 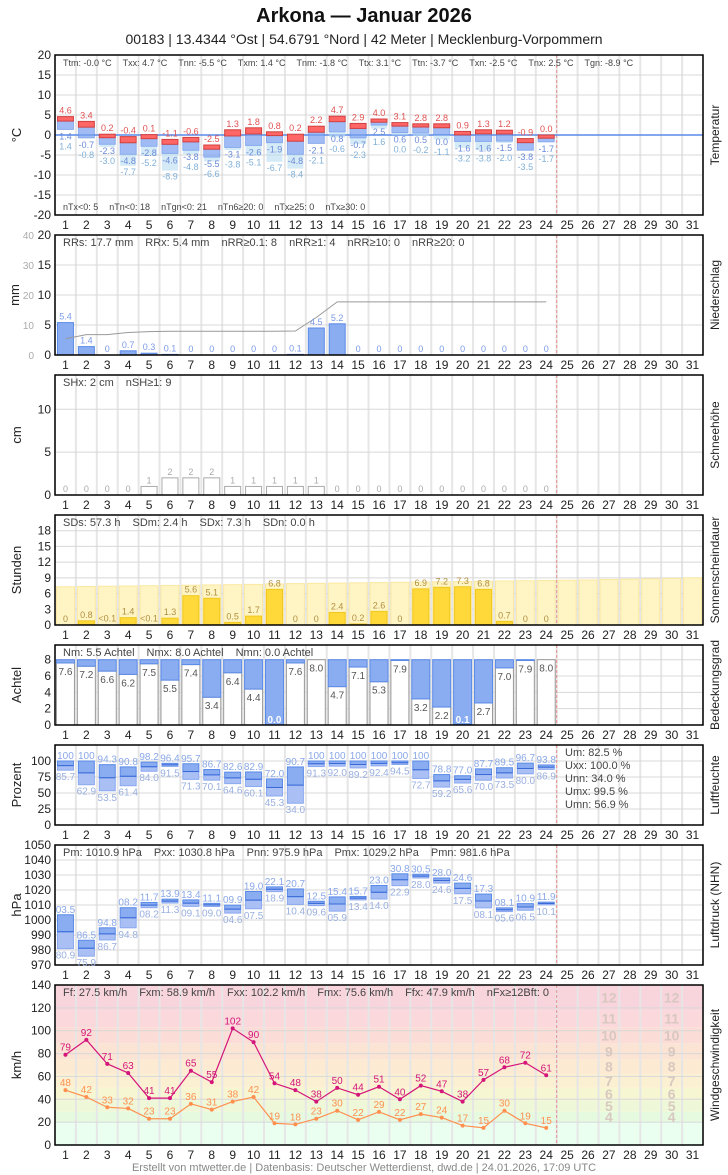 What do you see at coordinates (232, 365) in the screenshot?
I see `day-label: 9` at bounding box center [232, 365].